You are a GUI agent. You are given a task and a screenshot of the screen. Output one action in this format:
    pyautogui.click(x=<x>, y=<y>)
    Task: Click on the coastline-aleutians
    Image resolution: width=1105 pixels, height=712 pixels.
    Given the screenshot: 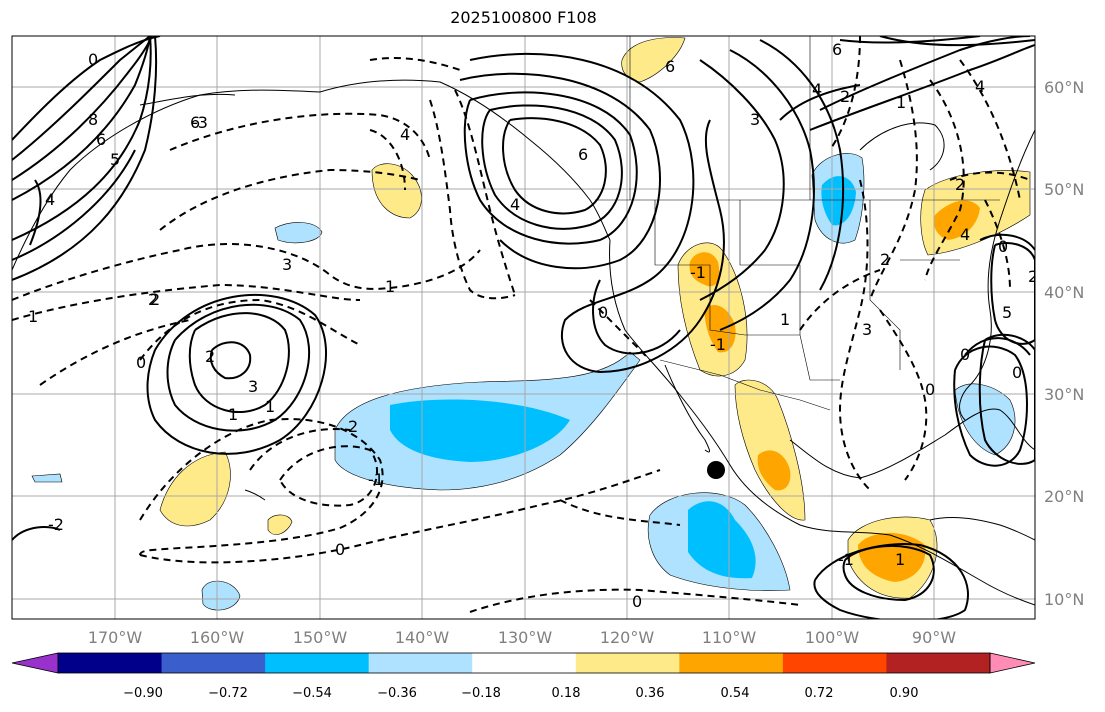 What is the action you would take?
    pyautogui.click(x=187, y=99)
    